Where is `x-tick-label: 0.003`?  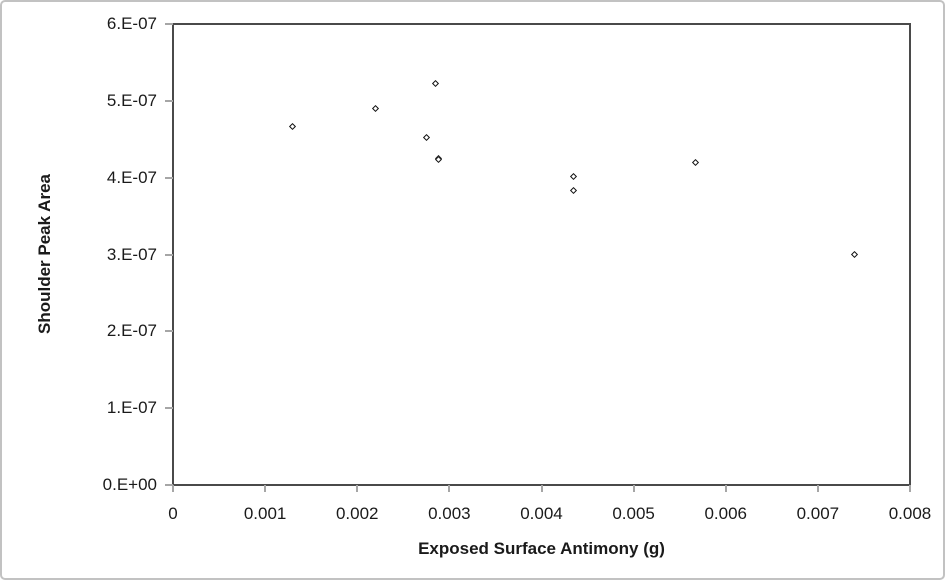
x-tick-label: 0.003 is located at coordinates (449, 513).